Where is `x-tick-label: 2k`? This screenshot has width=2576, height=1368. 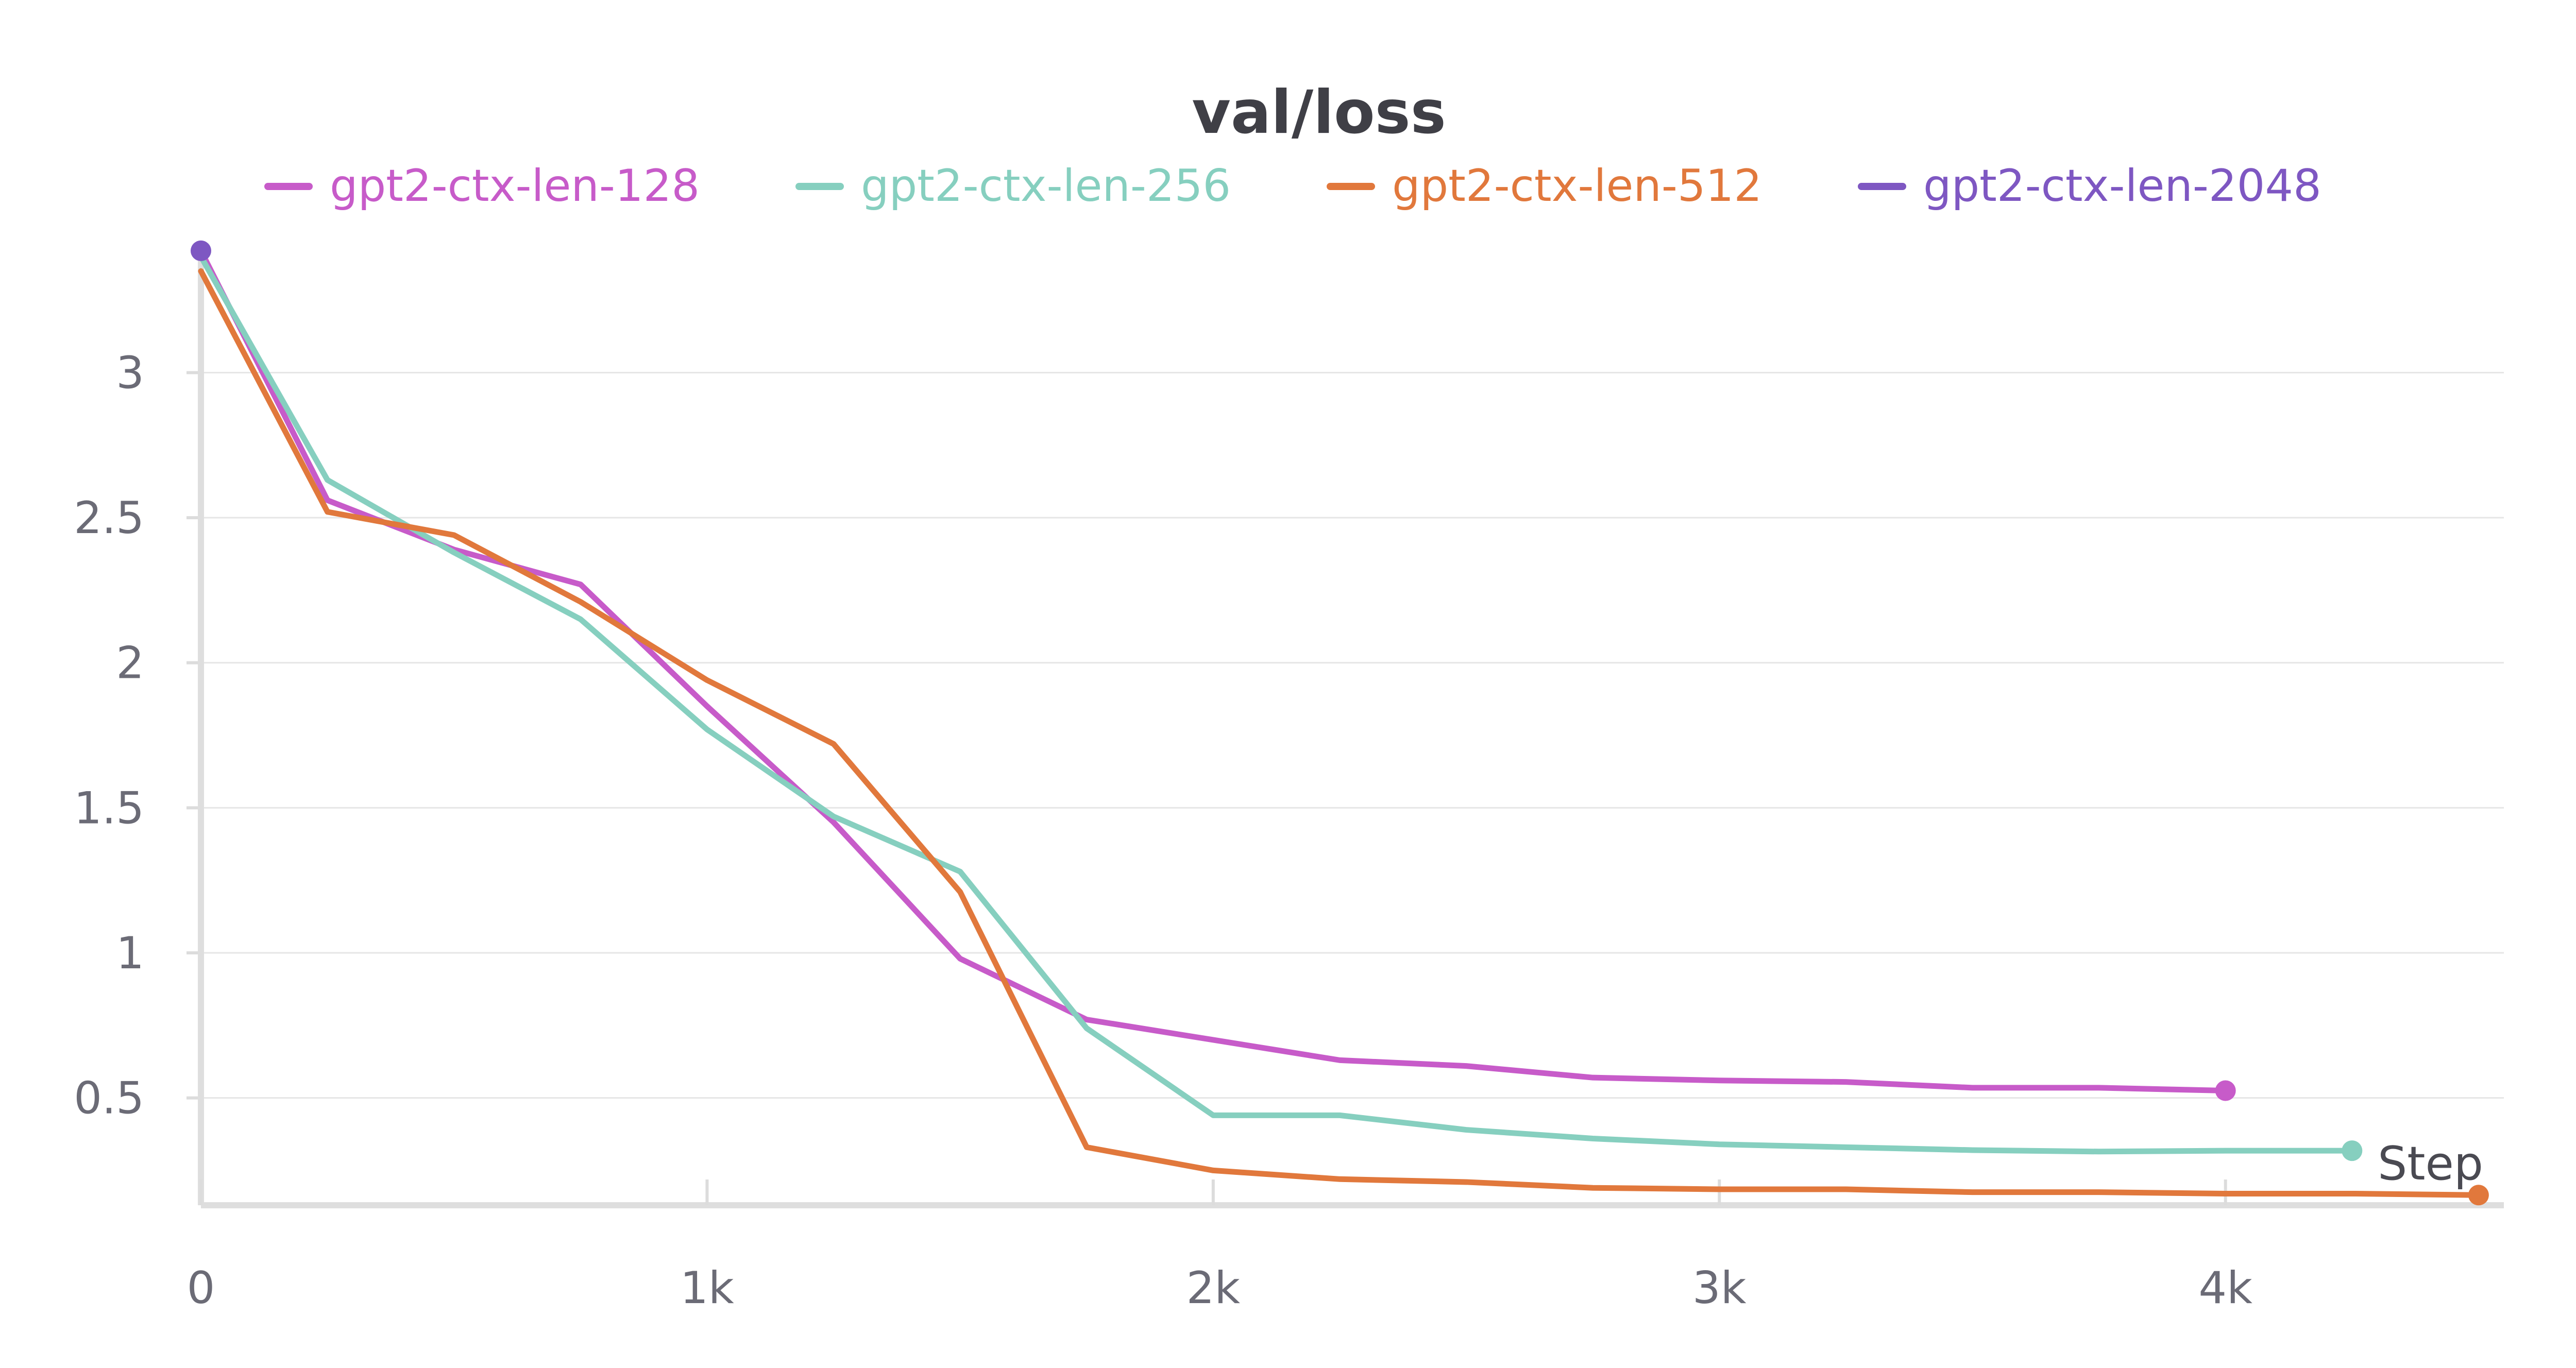 x-tick-label: 2k is located at coordinates (1214, 1288).